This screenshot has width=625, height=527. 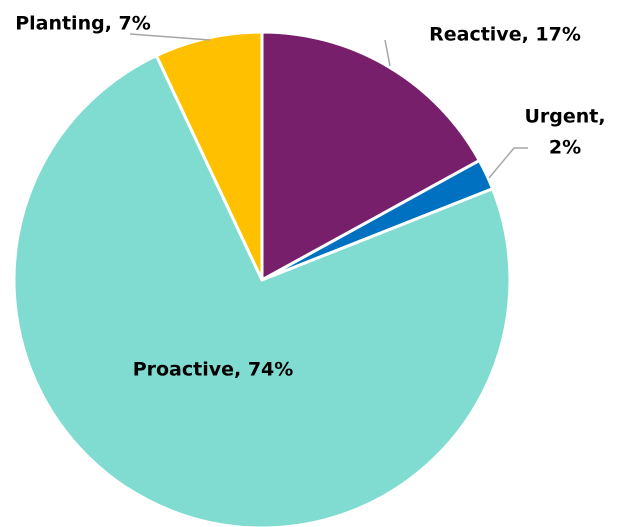 What do you see at coordinates (387, 53) in the screenshot?
I see `leader-line-reactive` at bounding box center [387, 53].